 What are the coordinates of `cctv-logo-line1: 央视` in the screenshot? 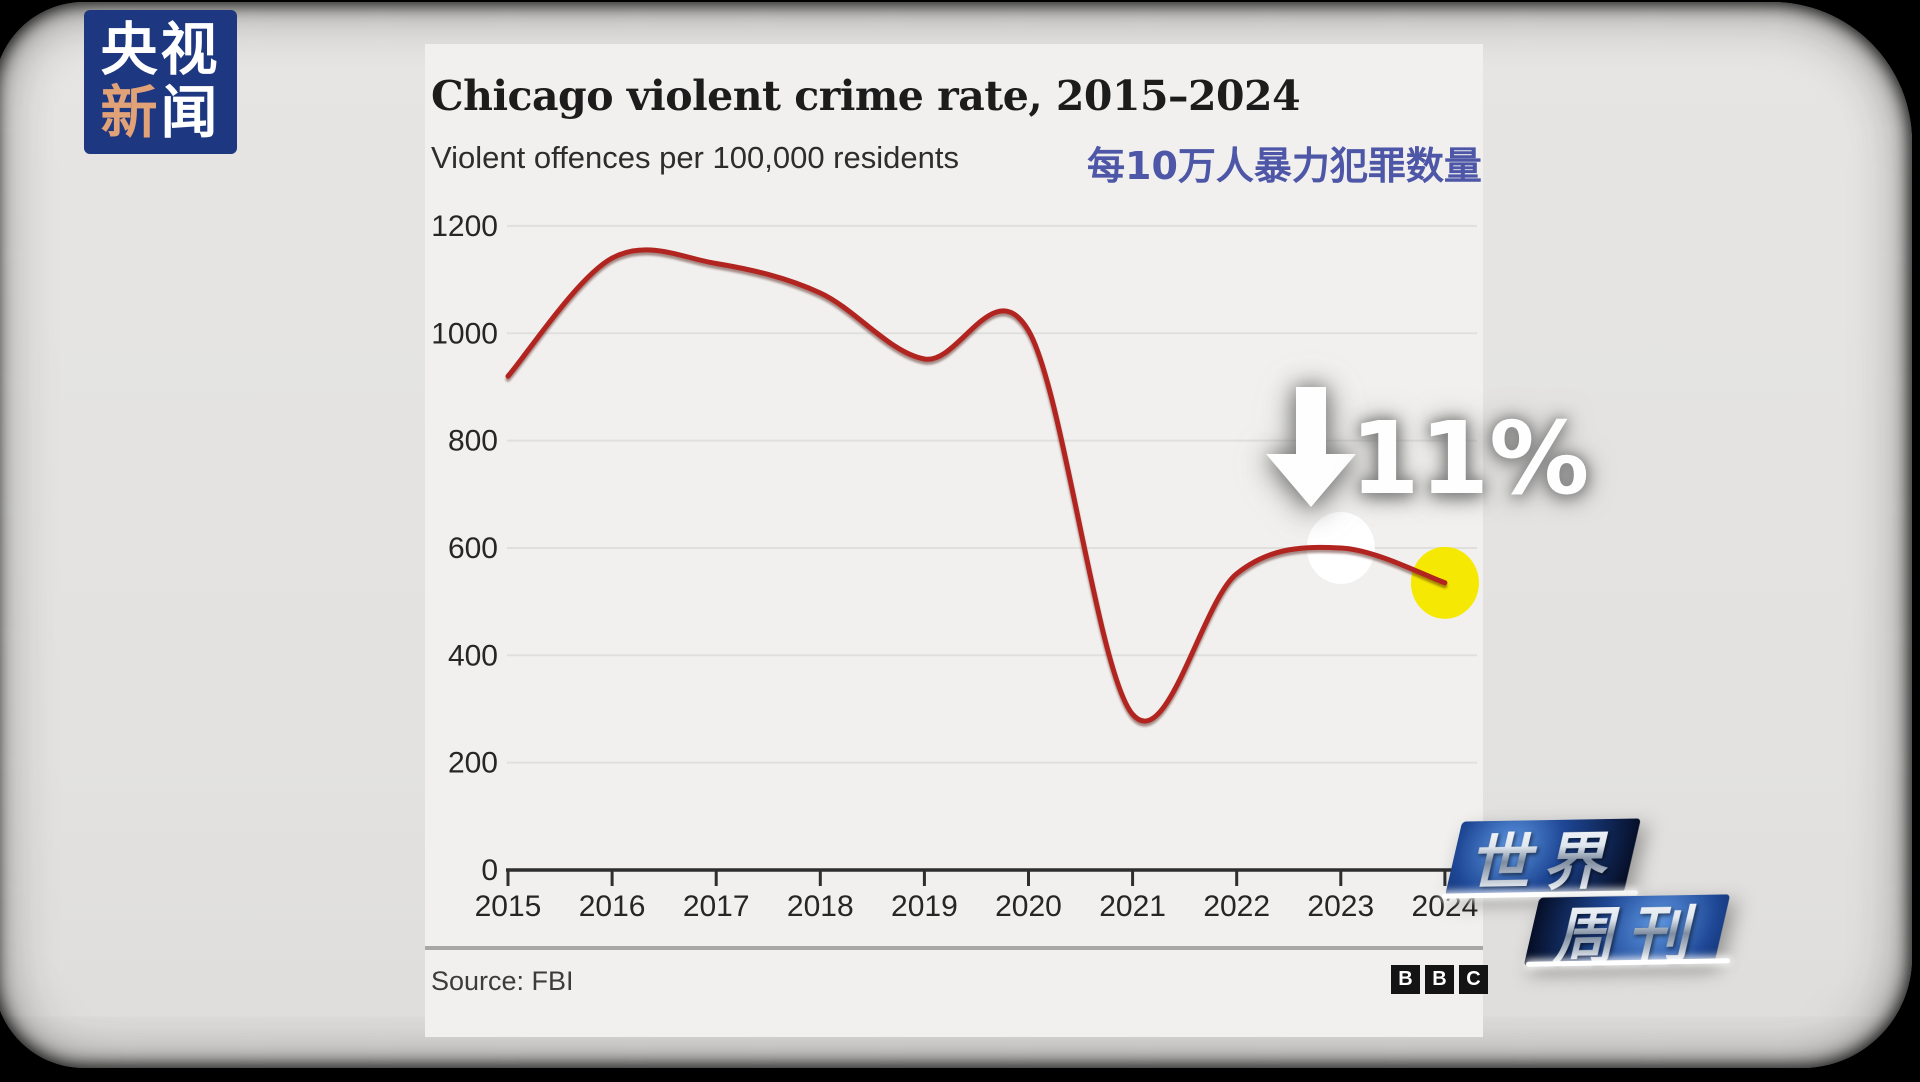 It's located at (161, 50).